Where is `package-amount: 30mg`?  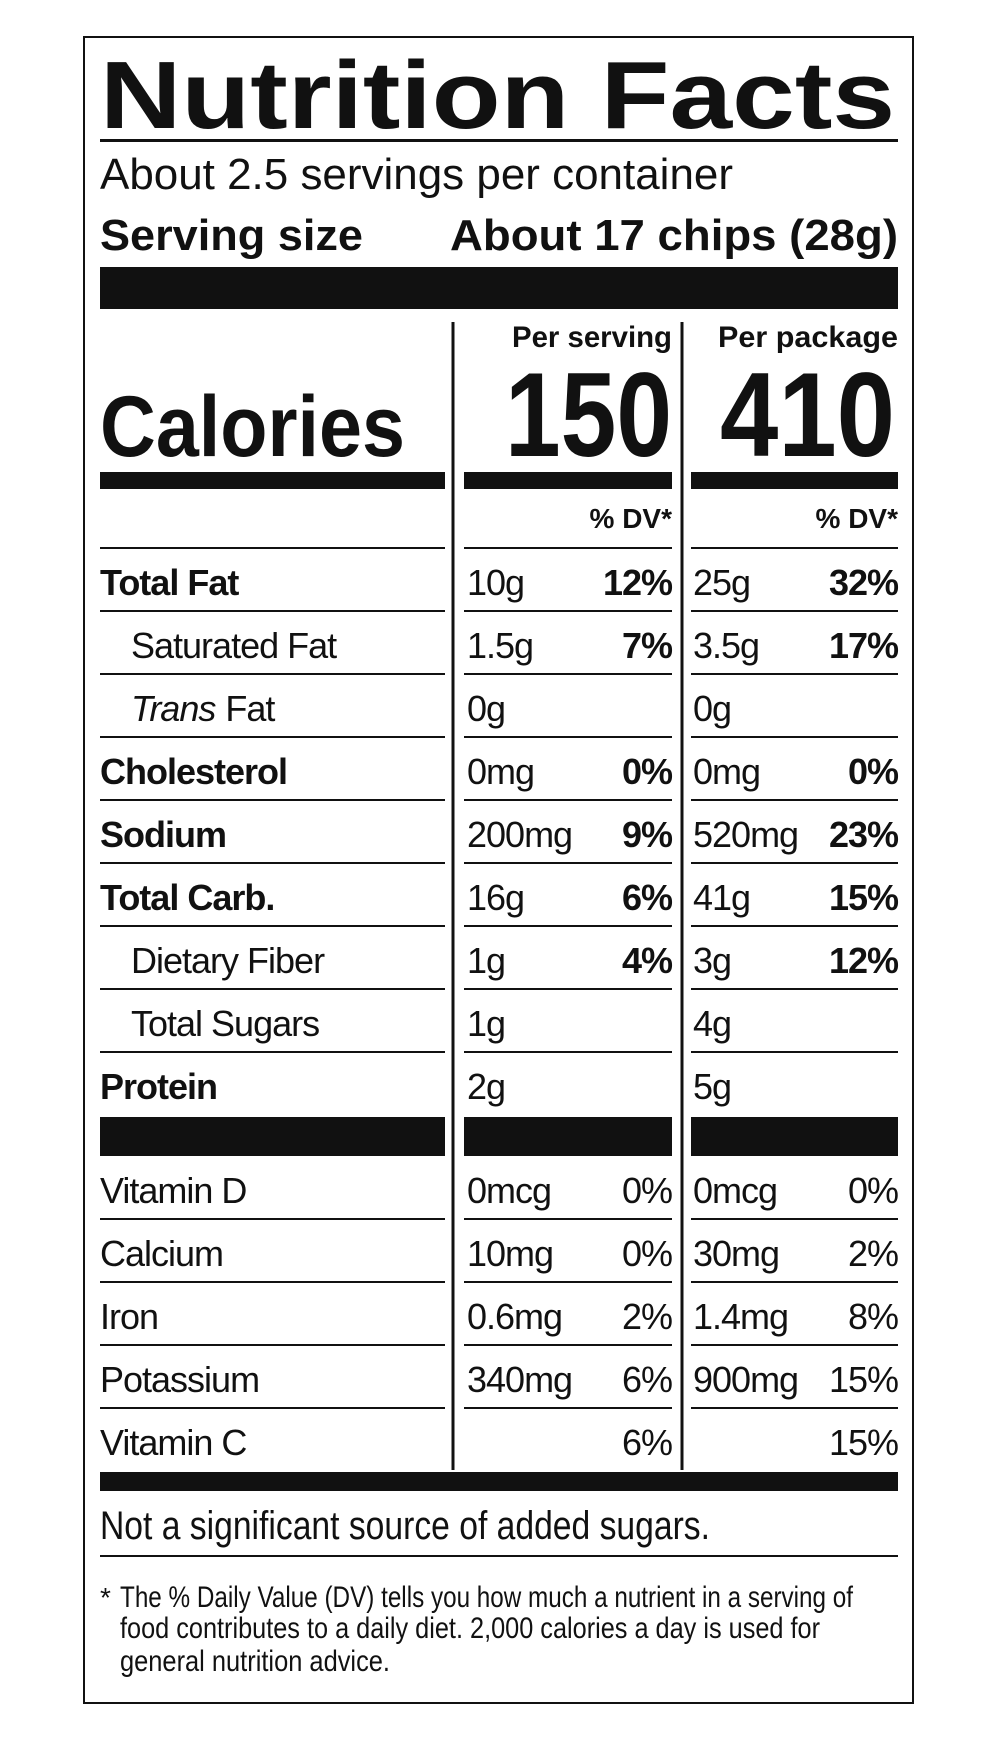
package-amount: 30mg is located at coordinates (736, 1253).